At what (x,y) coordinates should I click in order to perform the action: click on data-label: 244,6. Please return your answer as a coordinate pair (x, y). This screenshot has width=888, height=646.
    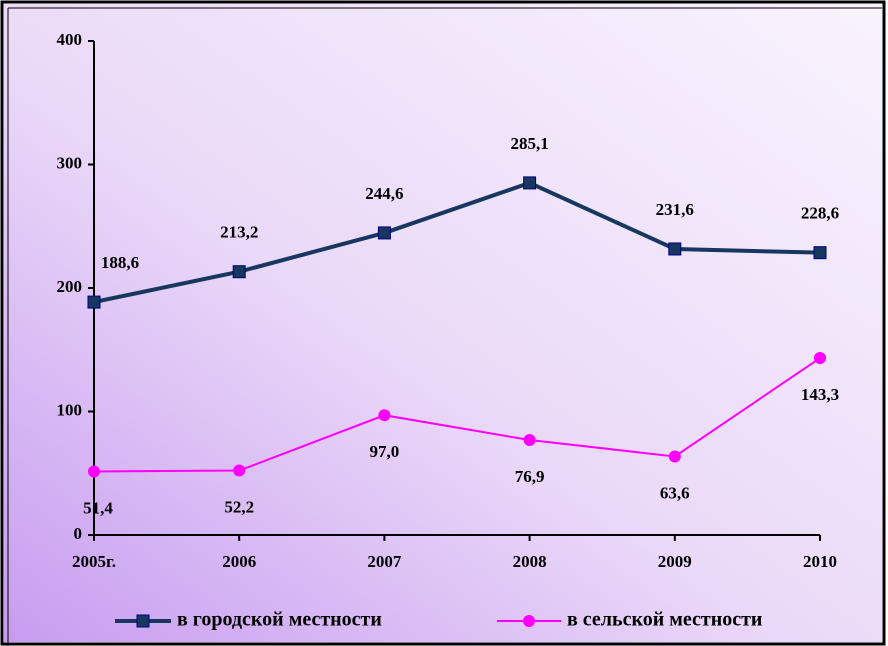
    Looking at the image, I should click on (384, 193).